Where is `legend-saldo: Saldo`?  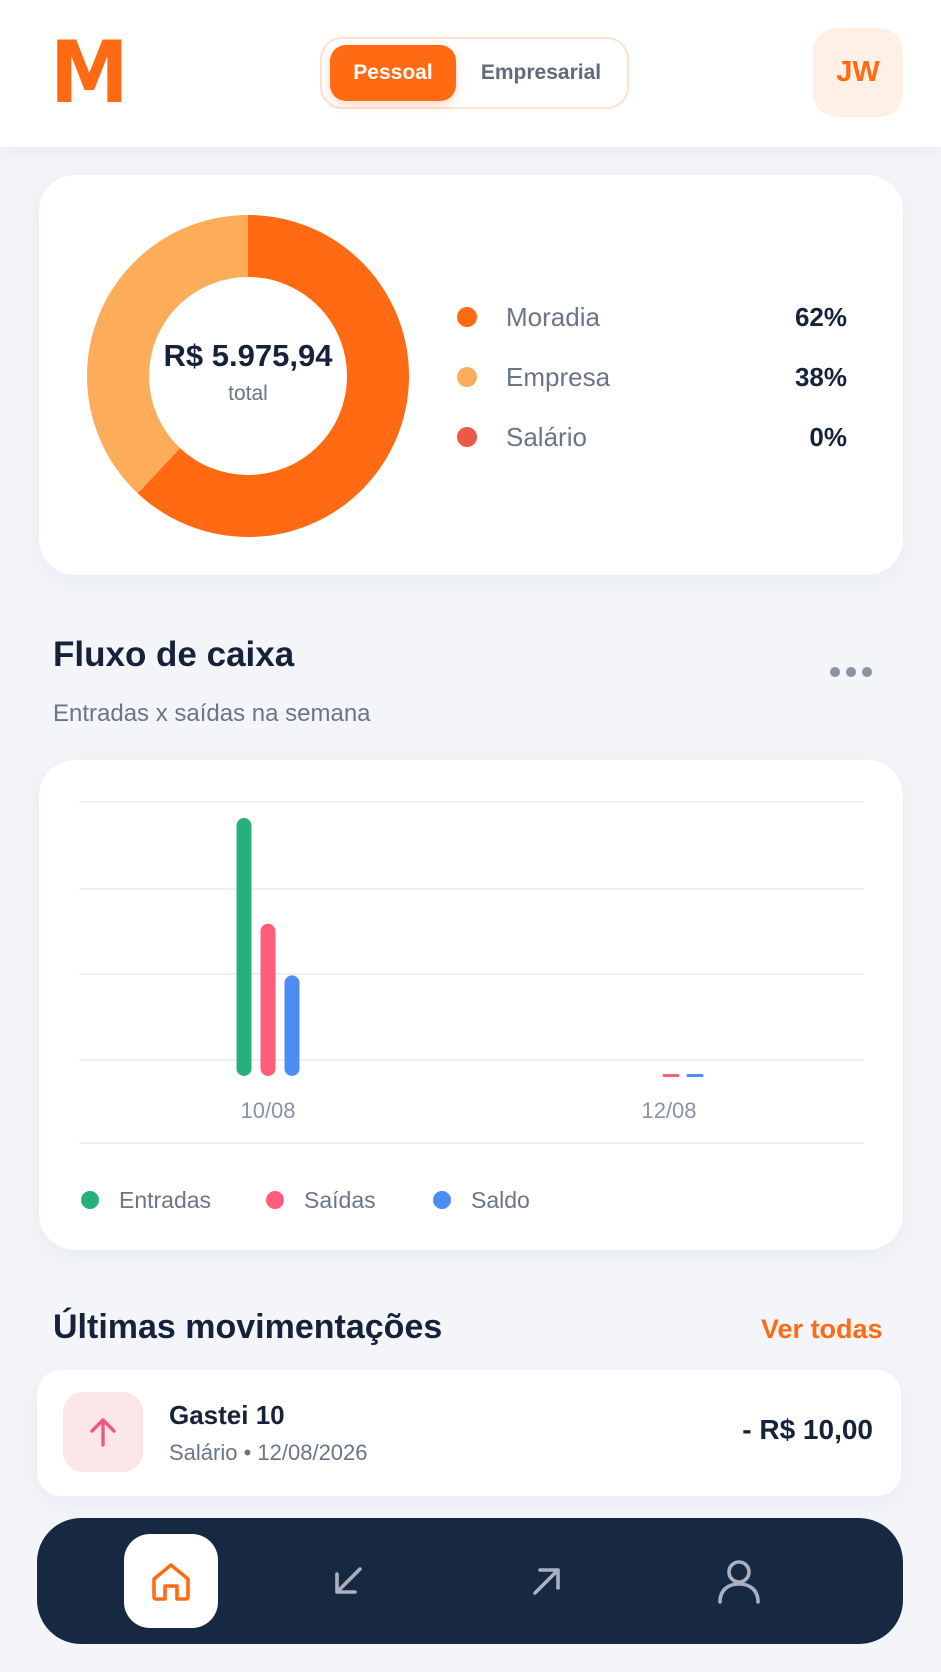 legend-saldo: Saldo is located at coordinates (481, 1200).